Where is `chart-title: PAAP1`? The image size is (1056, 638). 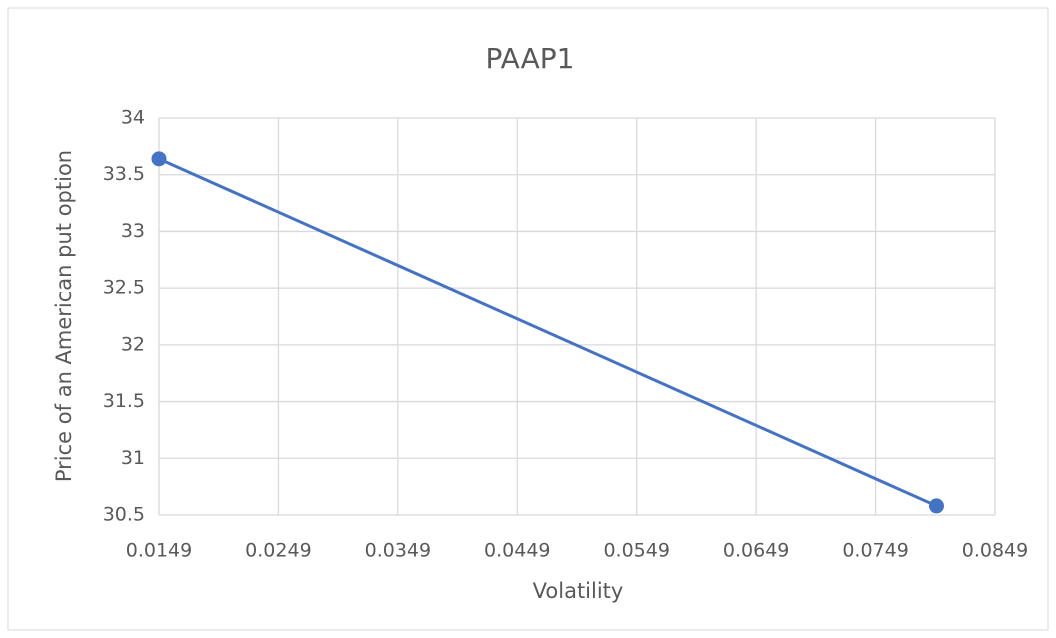
chart-title: PAAP1 is located at coordinates (530, 58).